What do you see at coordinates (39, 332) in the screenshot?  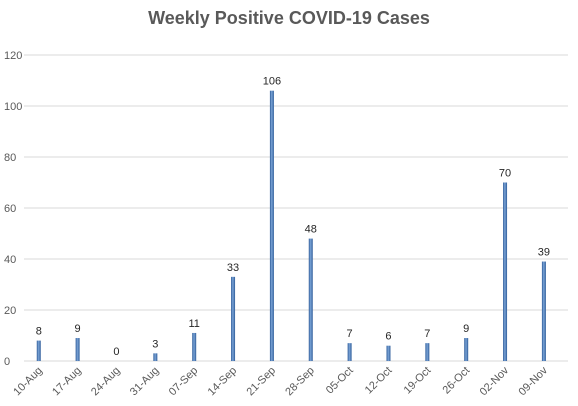 I see `data-label: 8` at bounding box center [39, 332].